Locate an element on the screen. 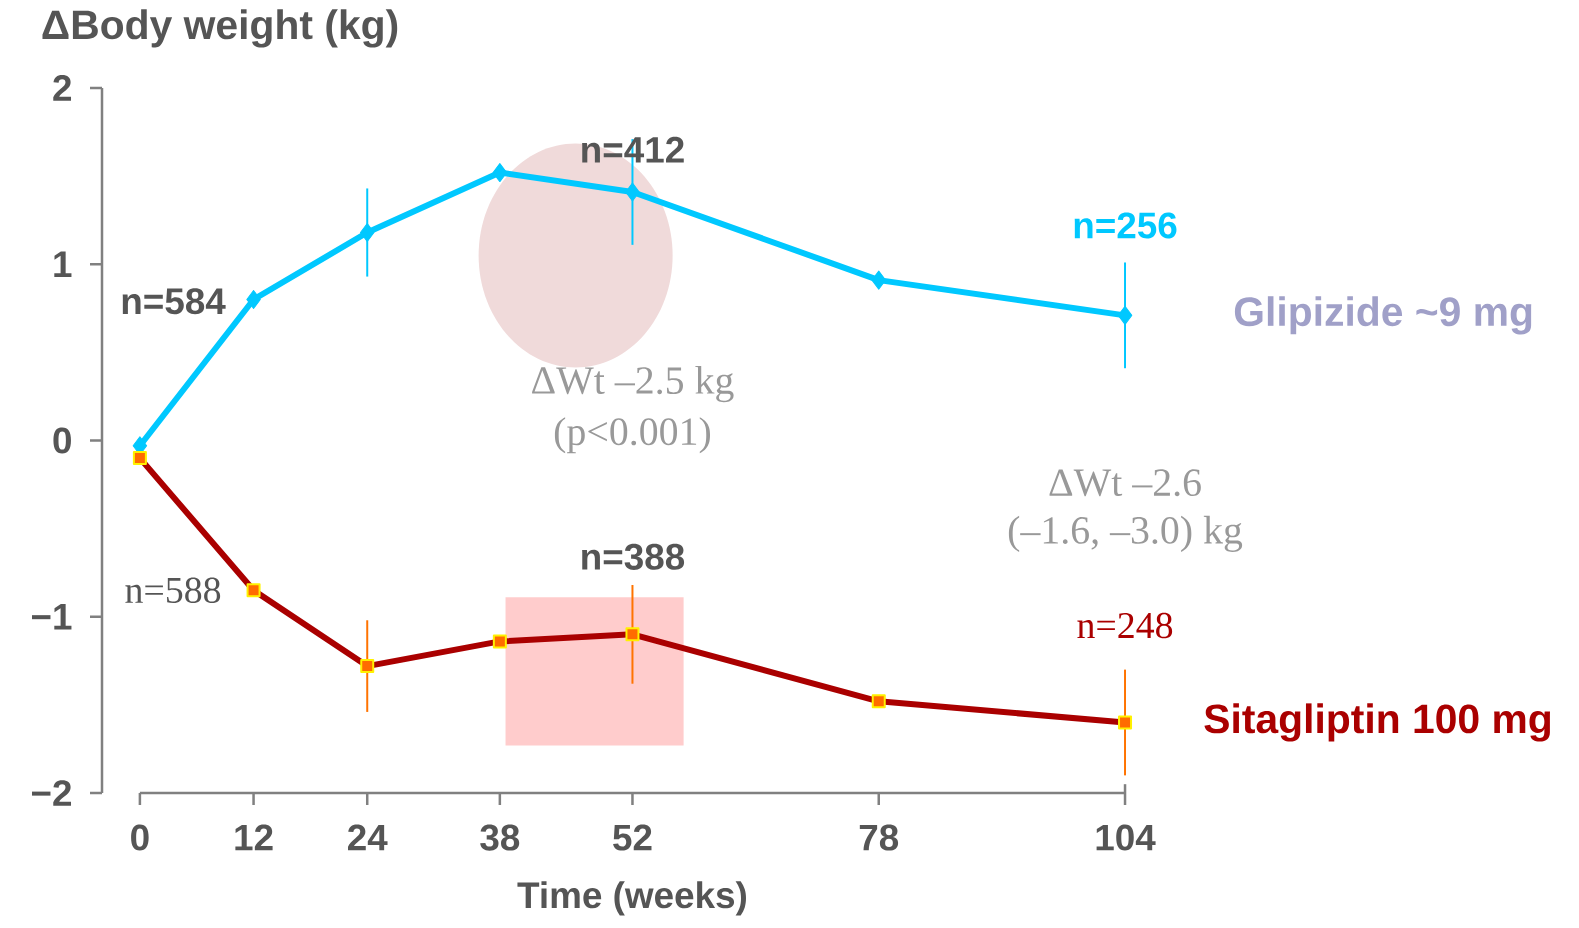 This screenshot has width=1579, height=928. annotation: (p<0.001) is located at coordinates (632, 435).